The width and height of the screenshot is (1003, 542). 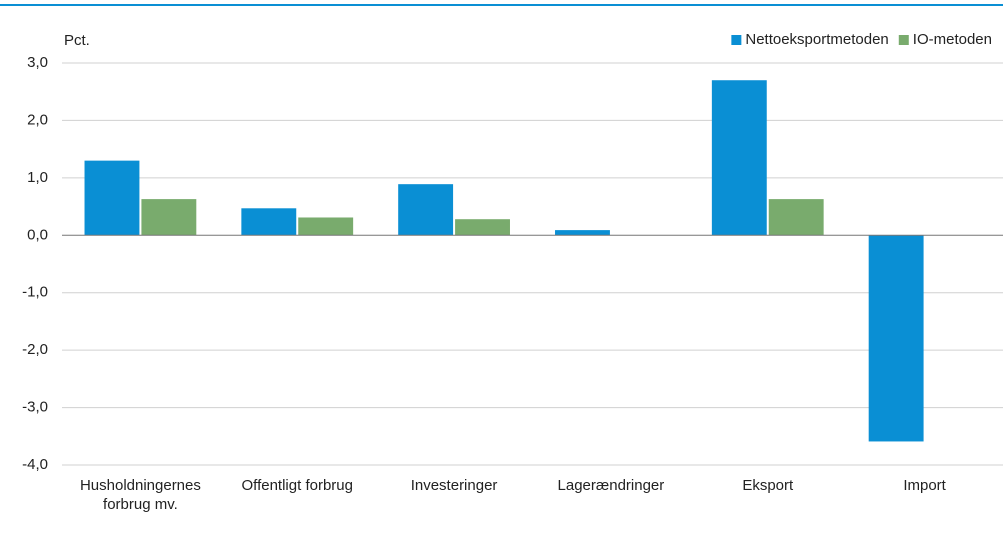 What do you see at coordinates (297, 485) in the screenshot?
I see `x-tick-label: Offentligt forbrug` at bounding box center [297, 485].